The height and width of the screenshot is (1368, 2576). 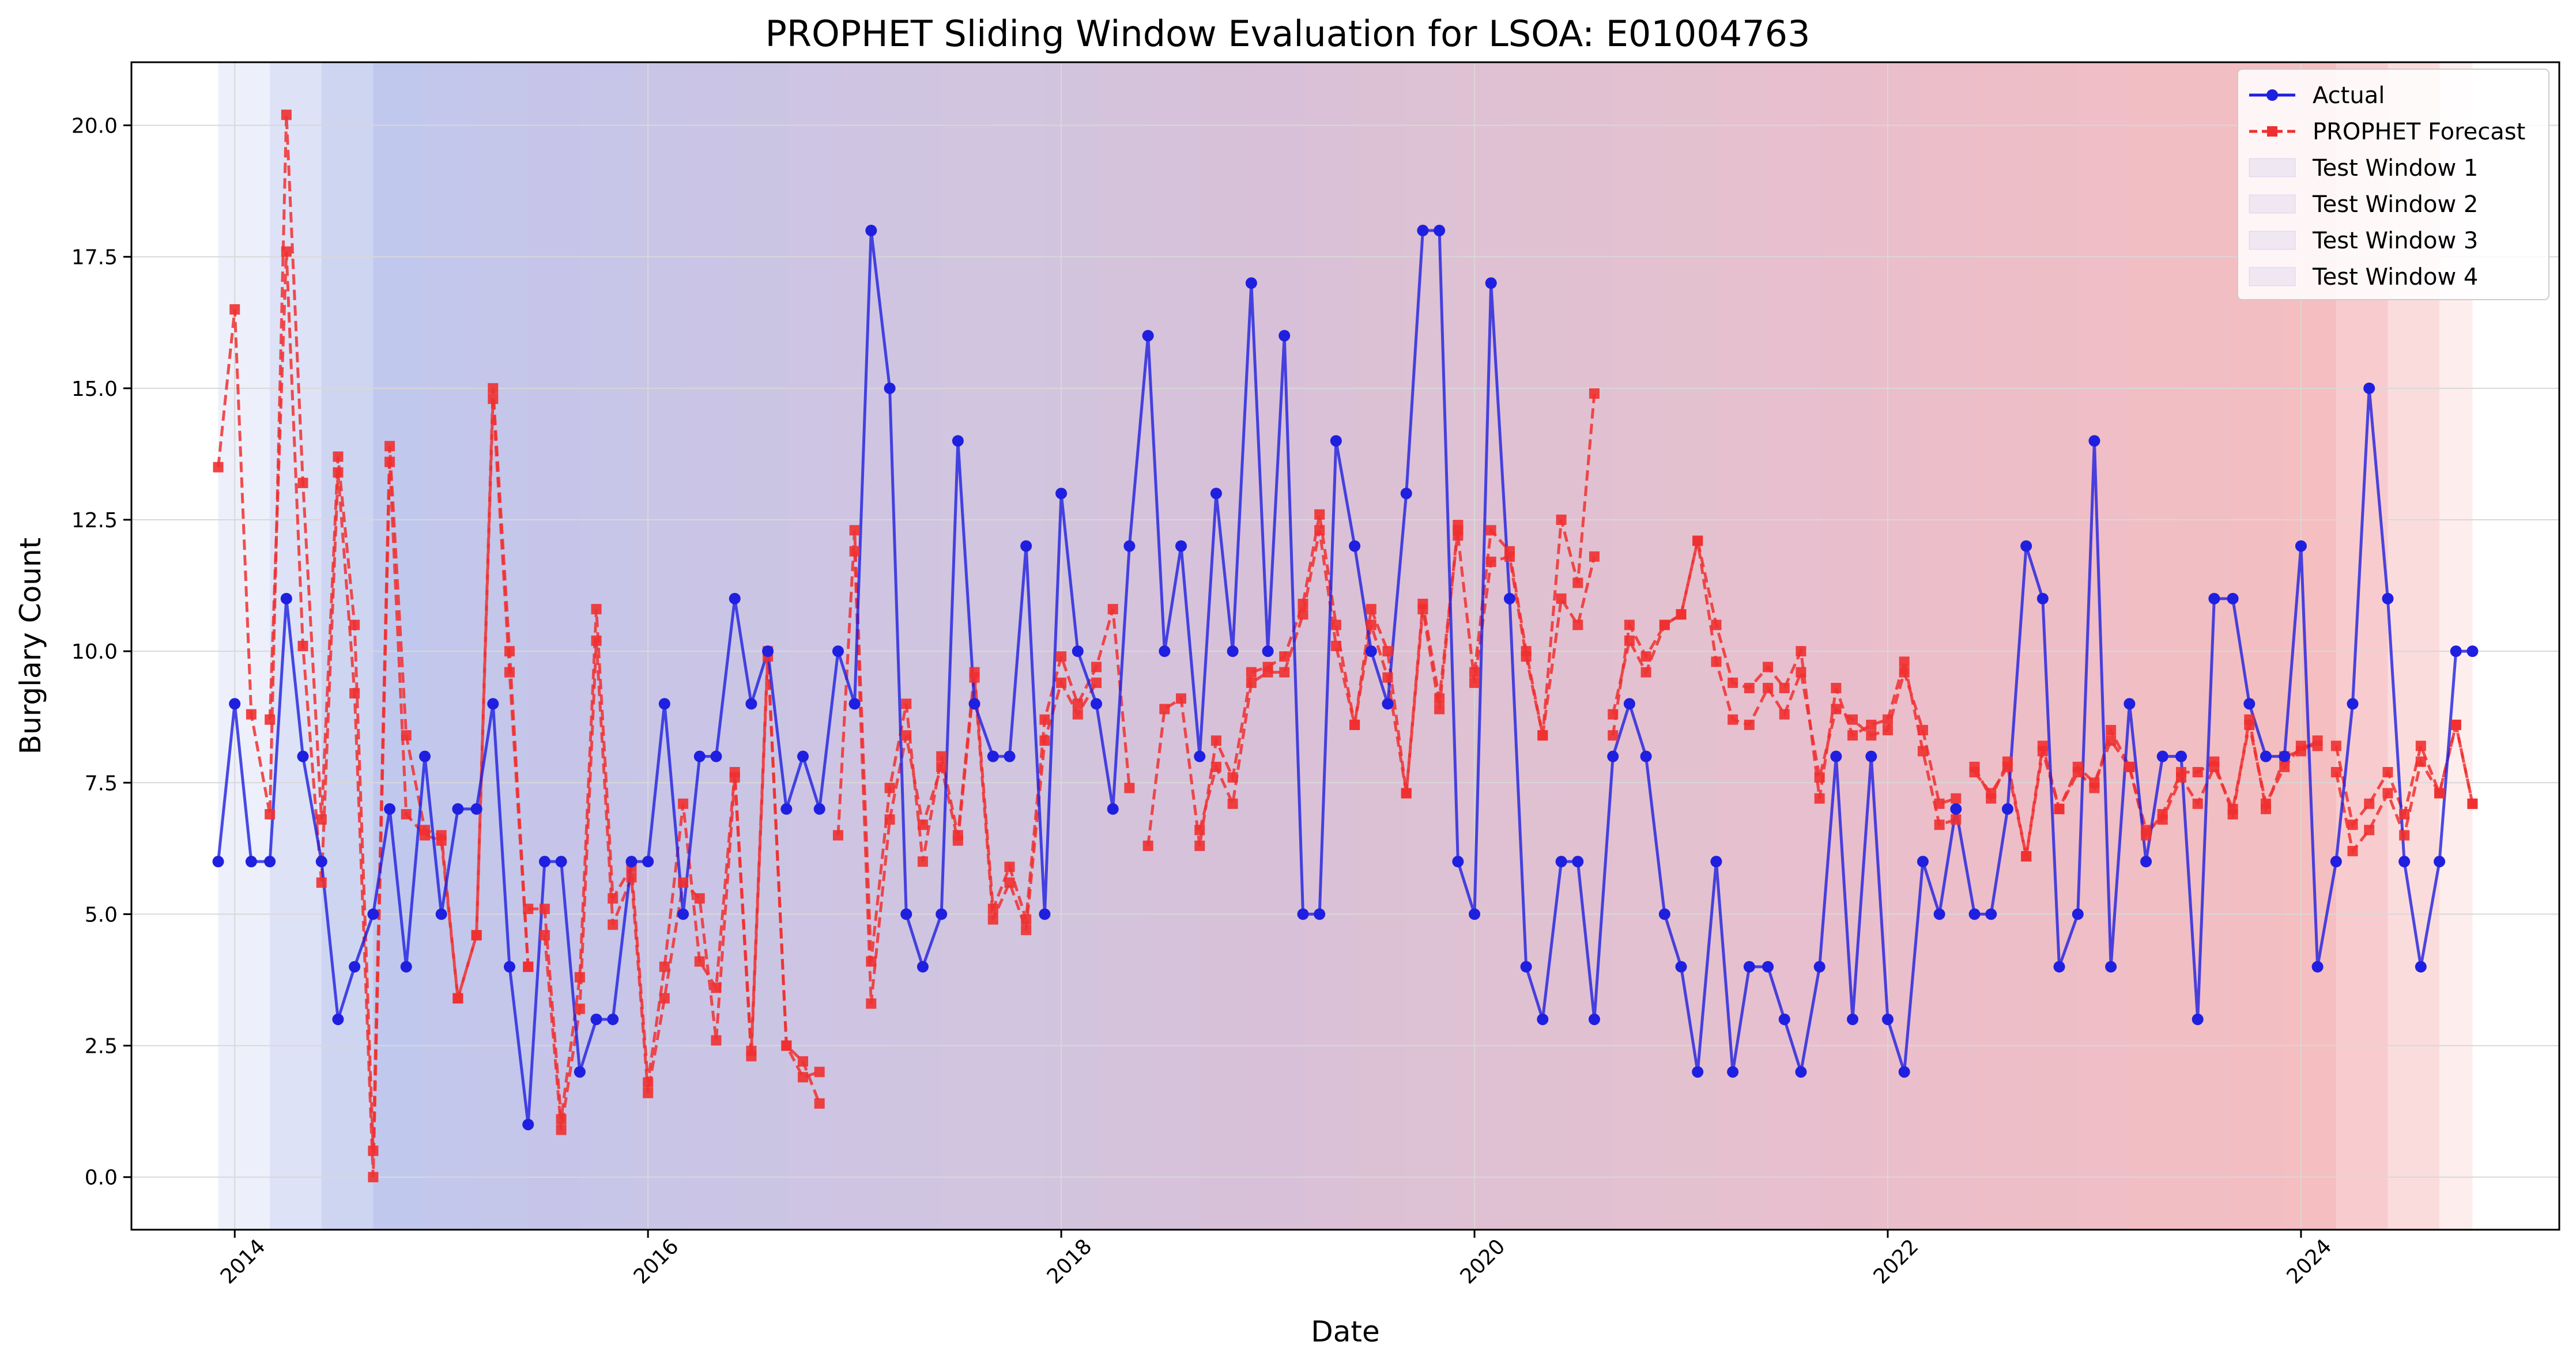 What do you see at coordinates (2393, 184) in the screenshot?
I see `legend-box` at bounding box center [2393, 184].